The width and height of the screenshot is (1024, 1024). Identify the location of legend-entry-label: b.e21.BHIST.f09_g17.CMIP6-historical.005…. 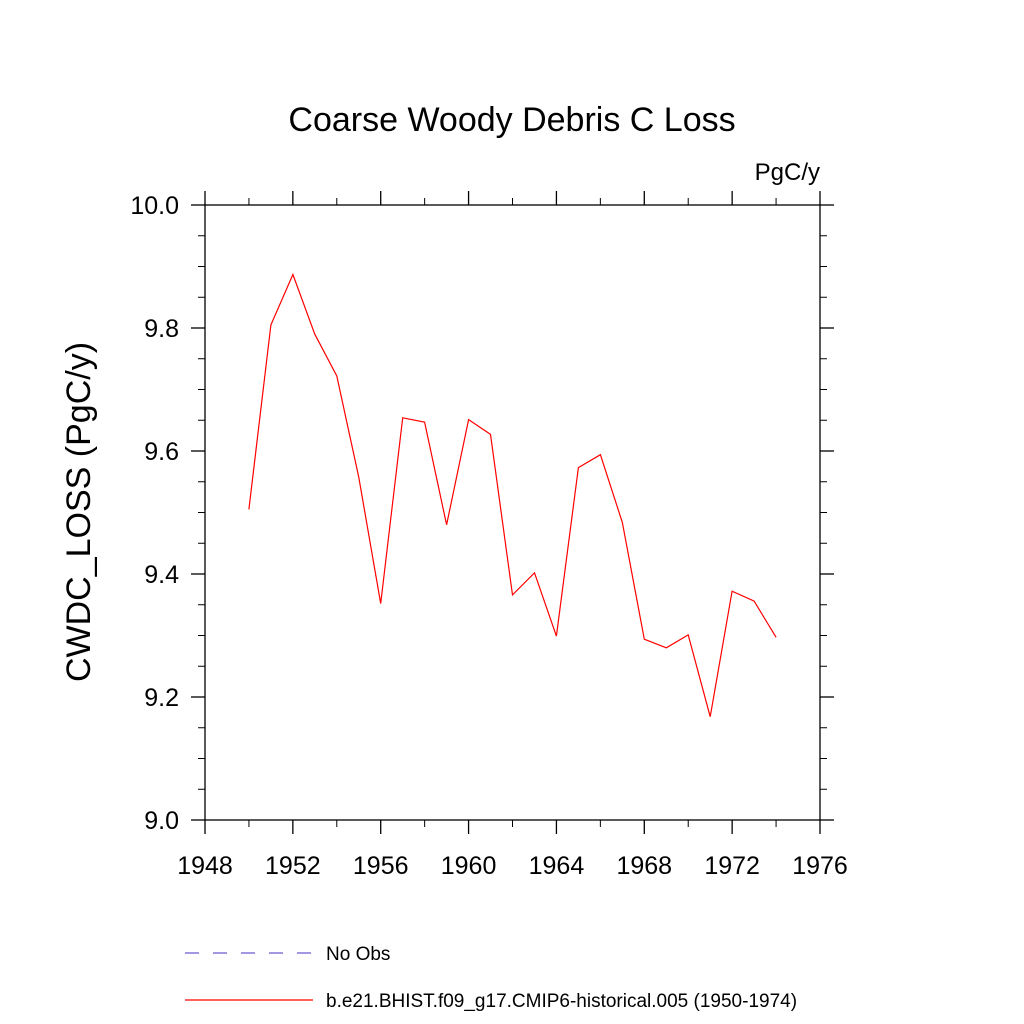
(561, 1001).